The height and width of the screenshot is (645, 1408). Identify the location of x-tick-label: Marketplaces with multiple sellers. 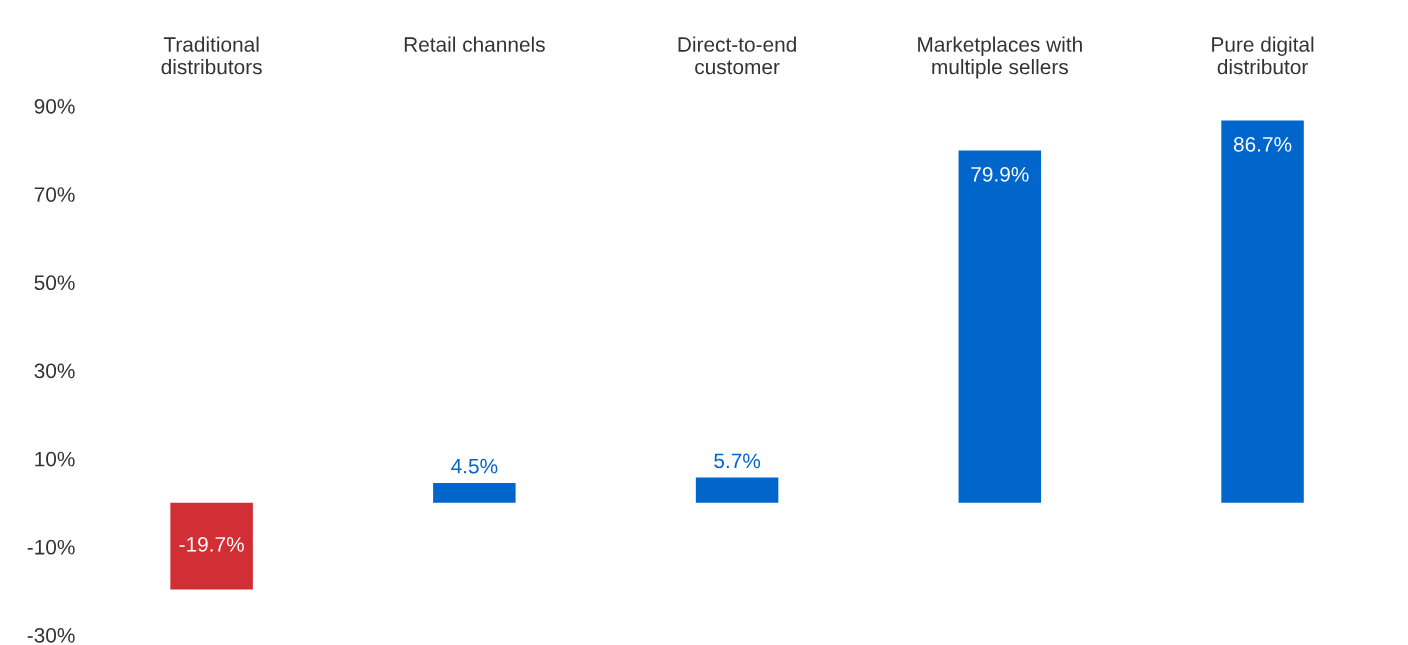
(1000, 57).